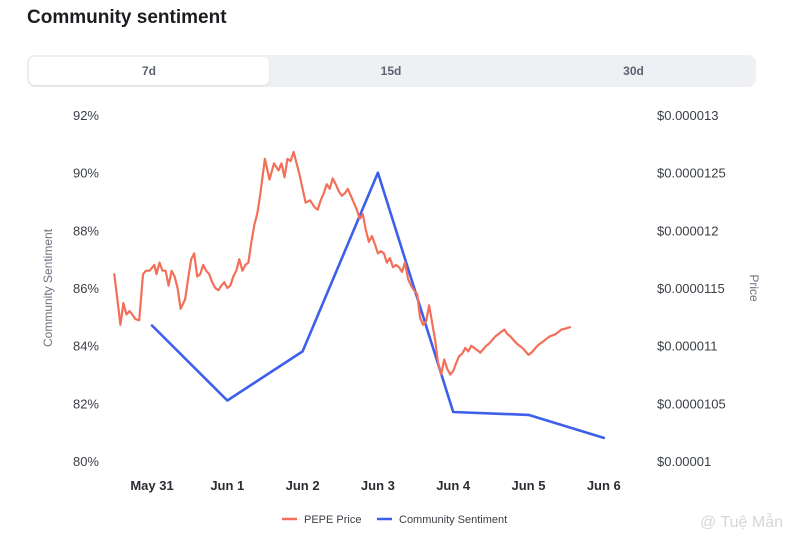 This screenshot has width=793, height=542. What do you see at coordinates (741, 522) in the screenshot?
I see `watermark: @ Tuệ Mẫn` at bounding box center [741, 522].